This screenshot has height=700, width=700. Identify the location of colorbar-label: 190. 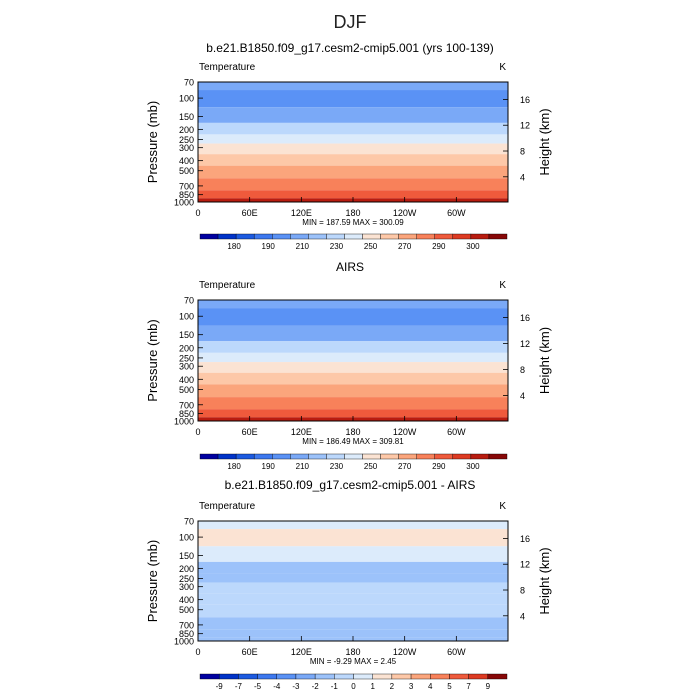
(269, 466).